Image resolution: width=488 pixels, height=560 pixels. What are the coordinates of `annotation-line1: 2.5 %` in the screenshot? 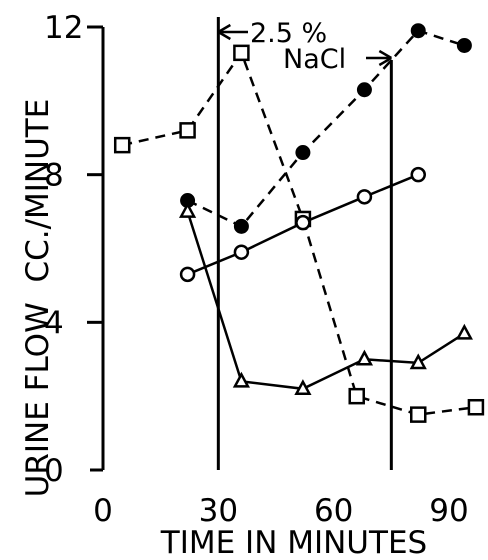 It's located at (288, 33).